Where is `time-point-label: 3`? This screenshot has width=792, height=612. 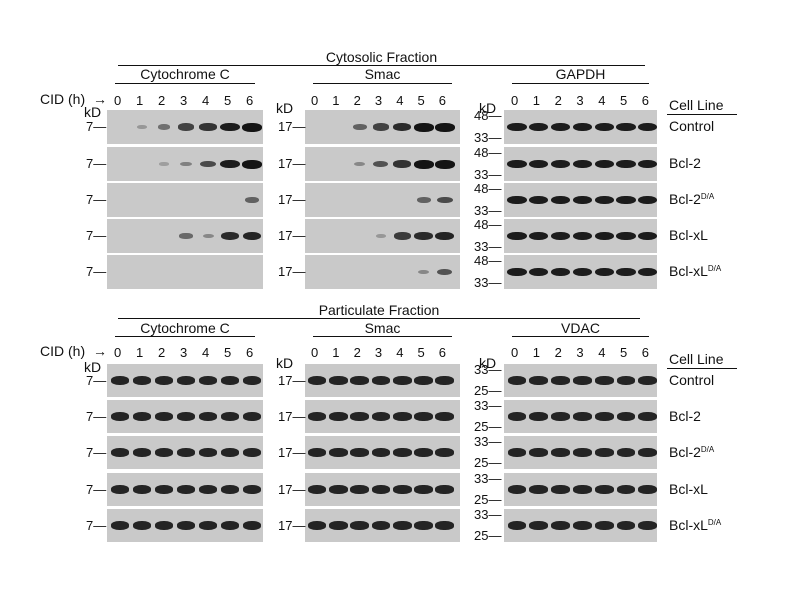 time-point-label: 3 is located at coordinates (184, 100).